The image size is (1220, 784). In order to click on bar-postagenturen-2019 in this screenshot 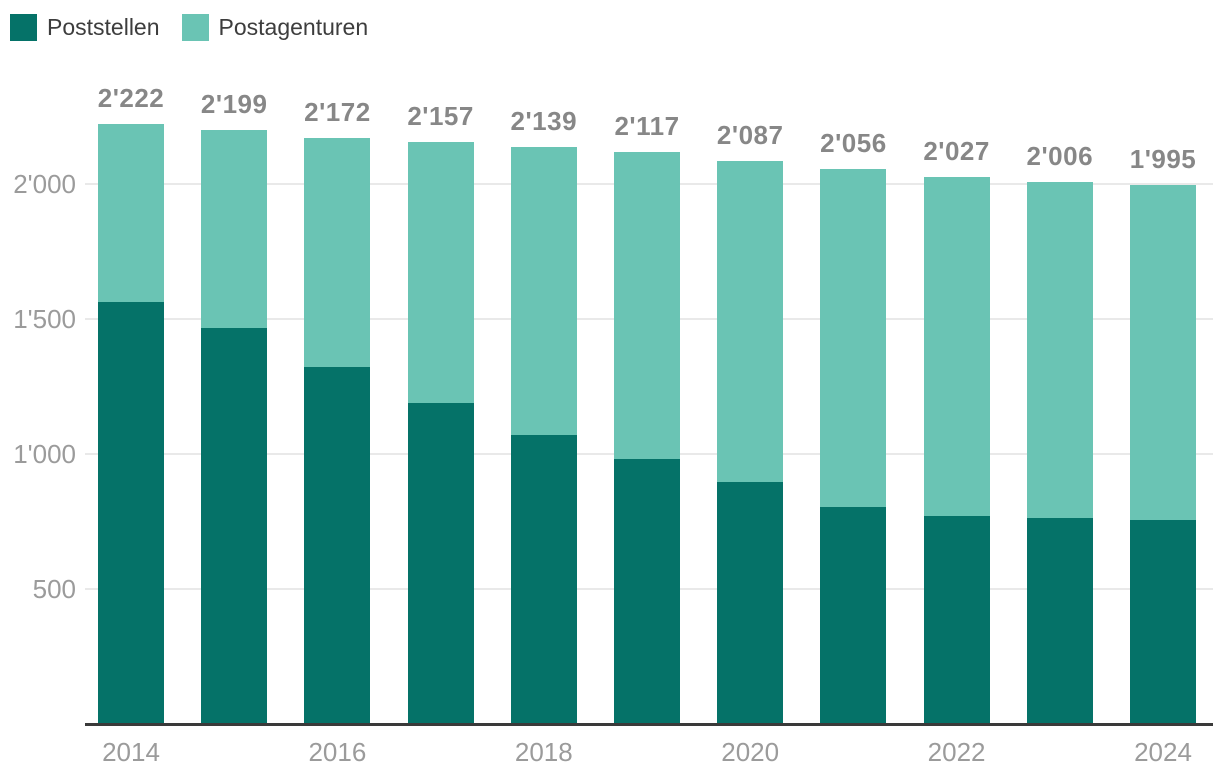, I will do `click(647, 306)`.